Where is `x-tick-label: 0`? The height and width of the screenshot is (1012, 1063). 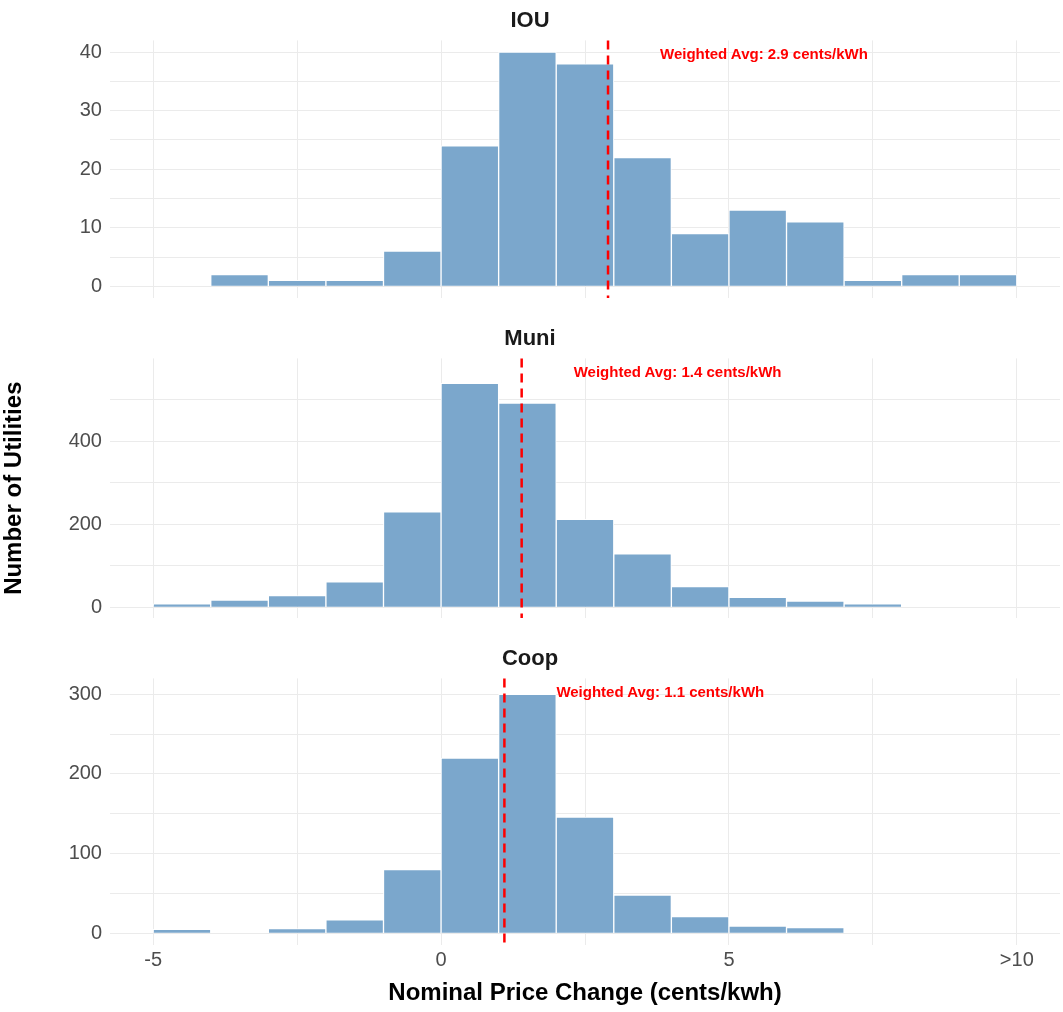 x-tick-label: 0 is located at coordinates (441, 958).